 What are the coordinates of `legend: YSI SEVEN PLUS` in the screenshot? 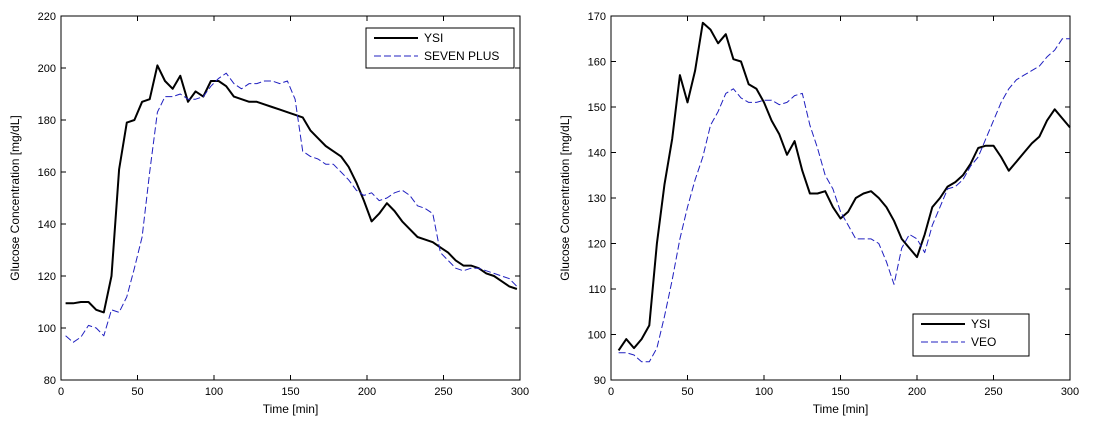 It's located at (440, 48).